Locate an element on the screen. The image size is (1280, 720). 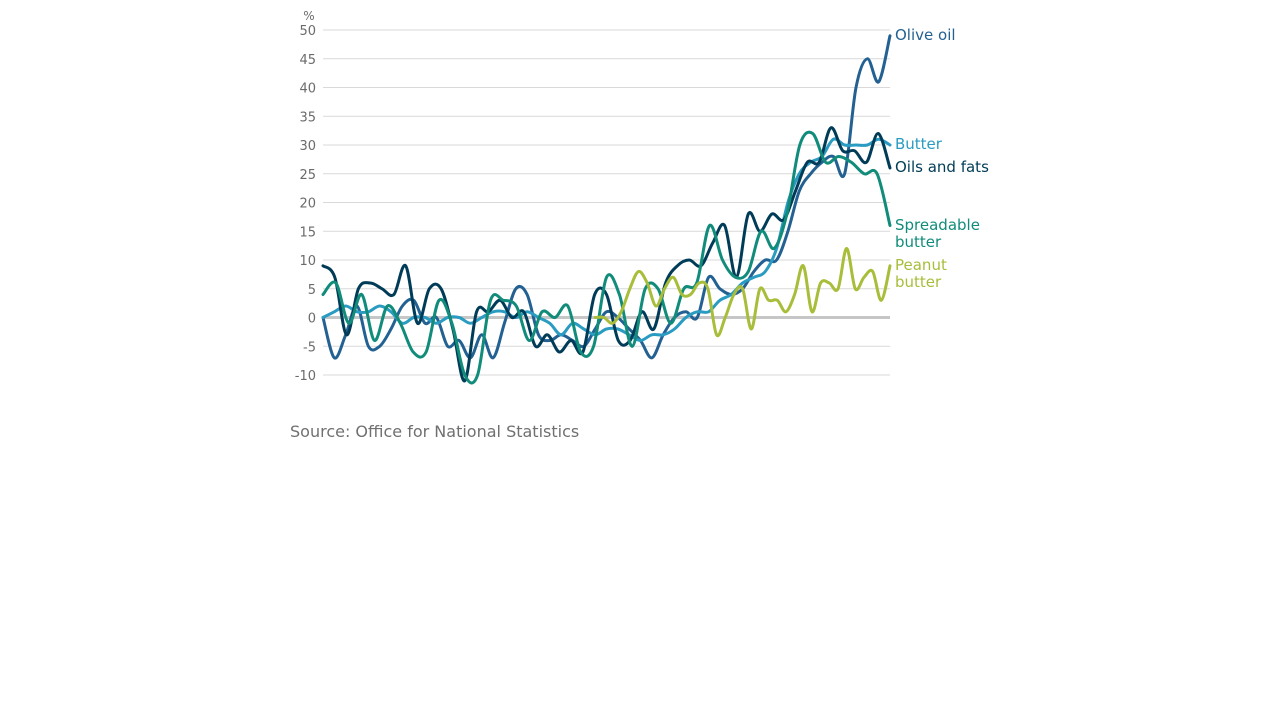
y-tick-label: 50 is located at coordinates (307, 31).